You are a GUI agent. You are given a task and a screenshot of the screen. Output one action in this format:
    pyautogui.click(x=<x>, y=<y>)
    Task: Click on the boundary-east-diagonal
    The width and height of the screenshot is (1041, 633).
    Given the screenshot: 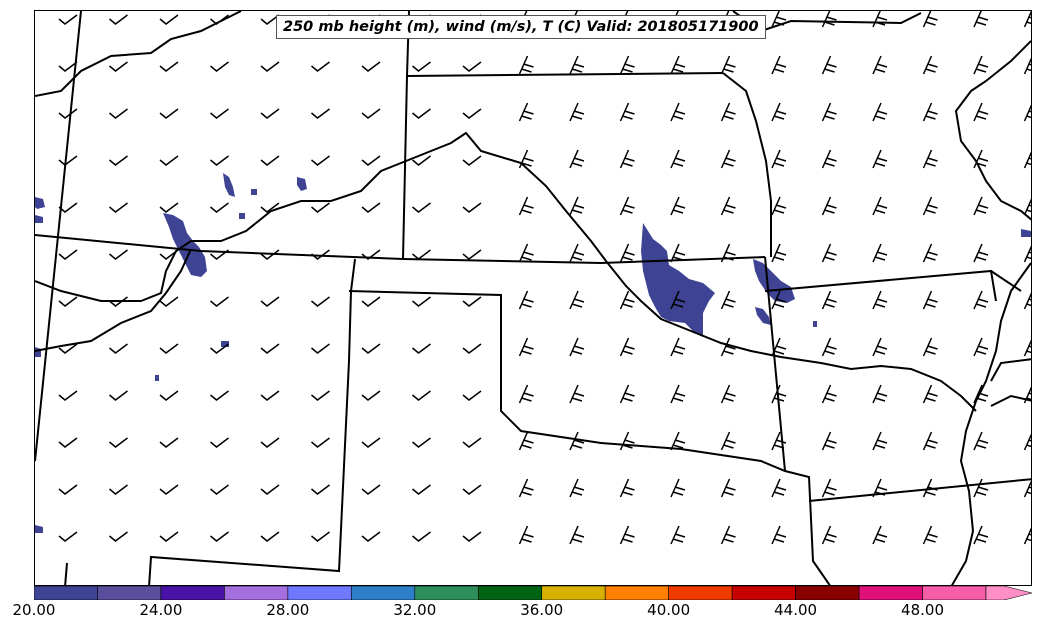 What is the action you would take?
    pyautogui.click(x=1006, y=281)
    